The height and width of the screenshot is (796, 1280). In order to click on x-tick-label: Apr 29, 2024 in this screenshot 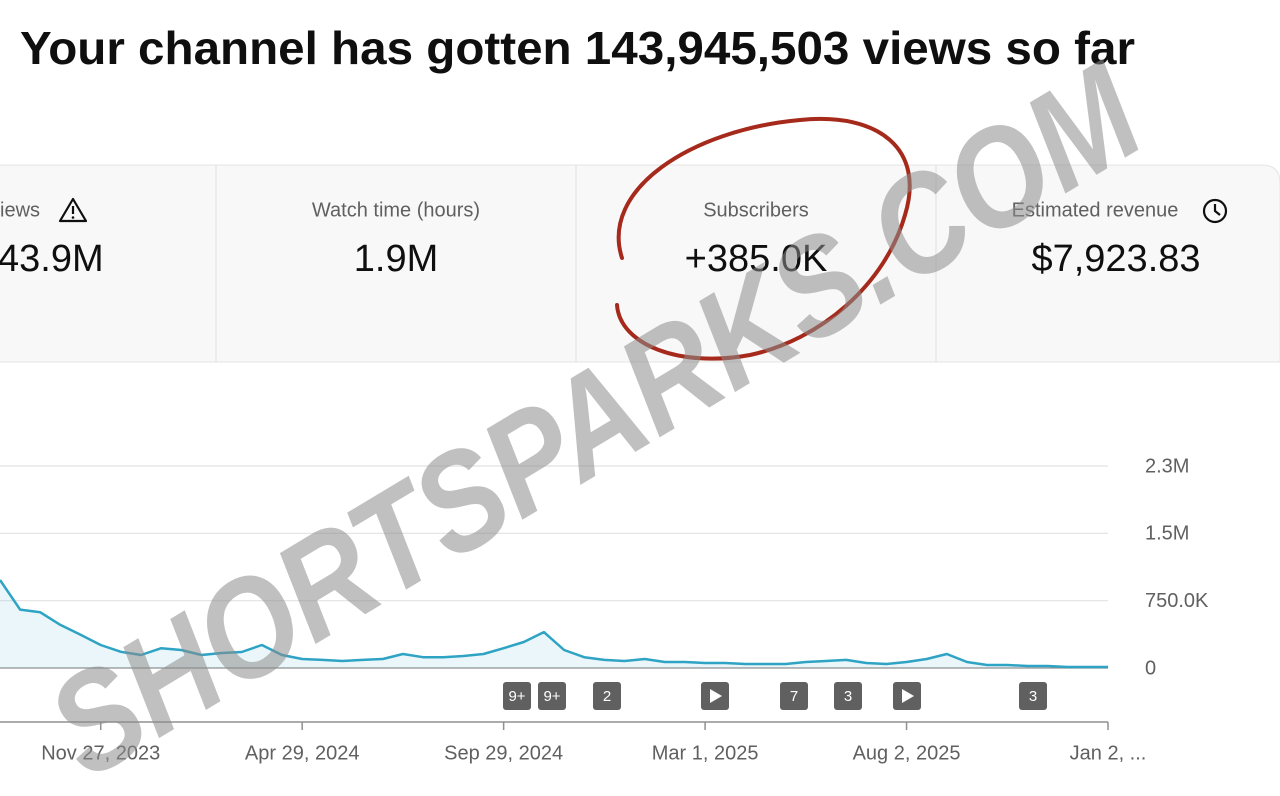, I will do `click(302, 753)`.